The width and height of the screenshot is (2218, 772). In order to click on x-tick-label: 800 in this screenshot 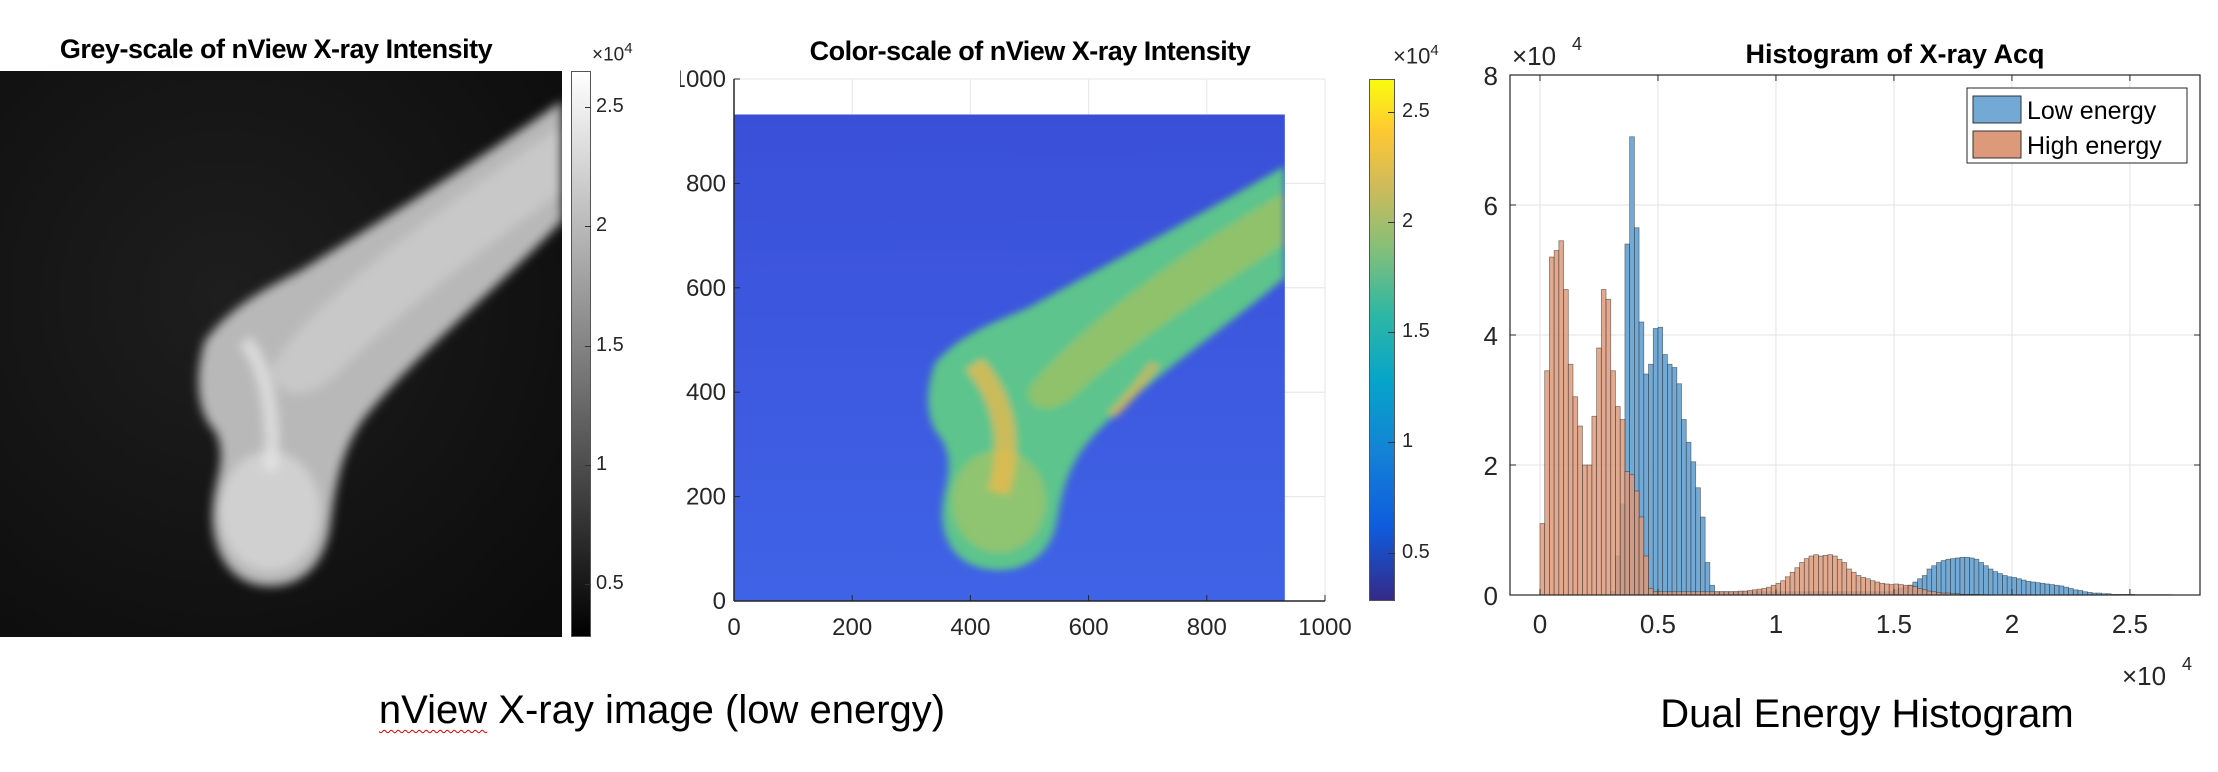, I will do `click(1207, 627)`.